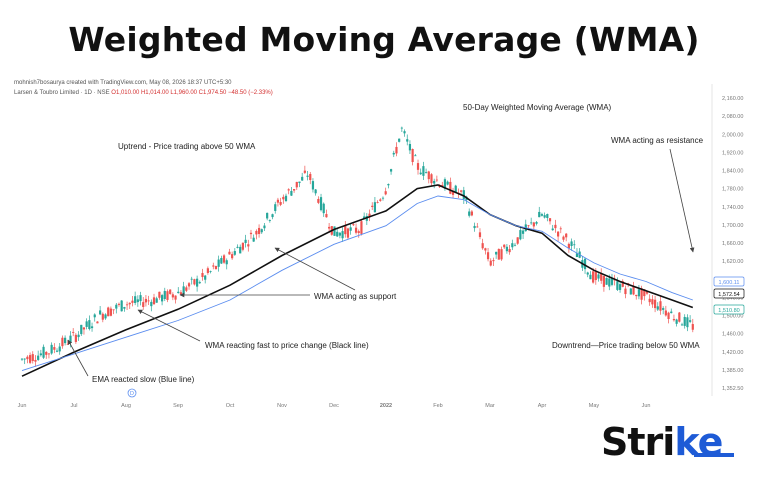  I want to click on y-tick-label: 1,385.00, so click(732, 371).